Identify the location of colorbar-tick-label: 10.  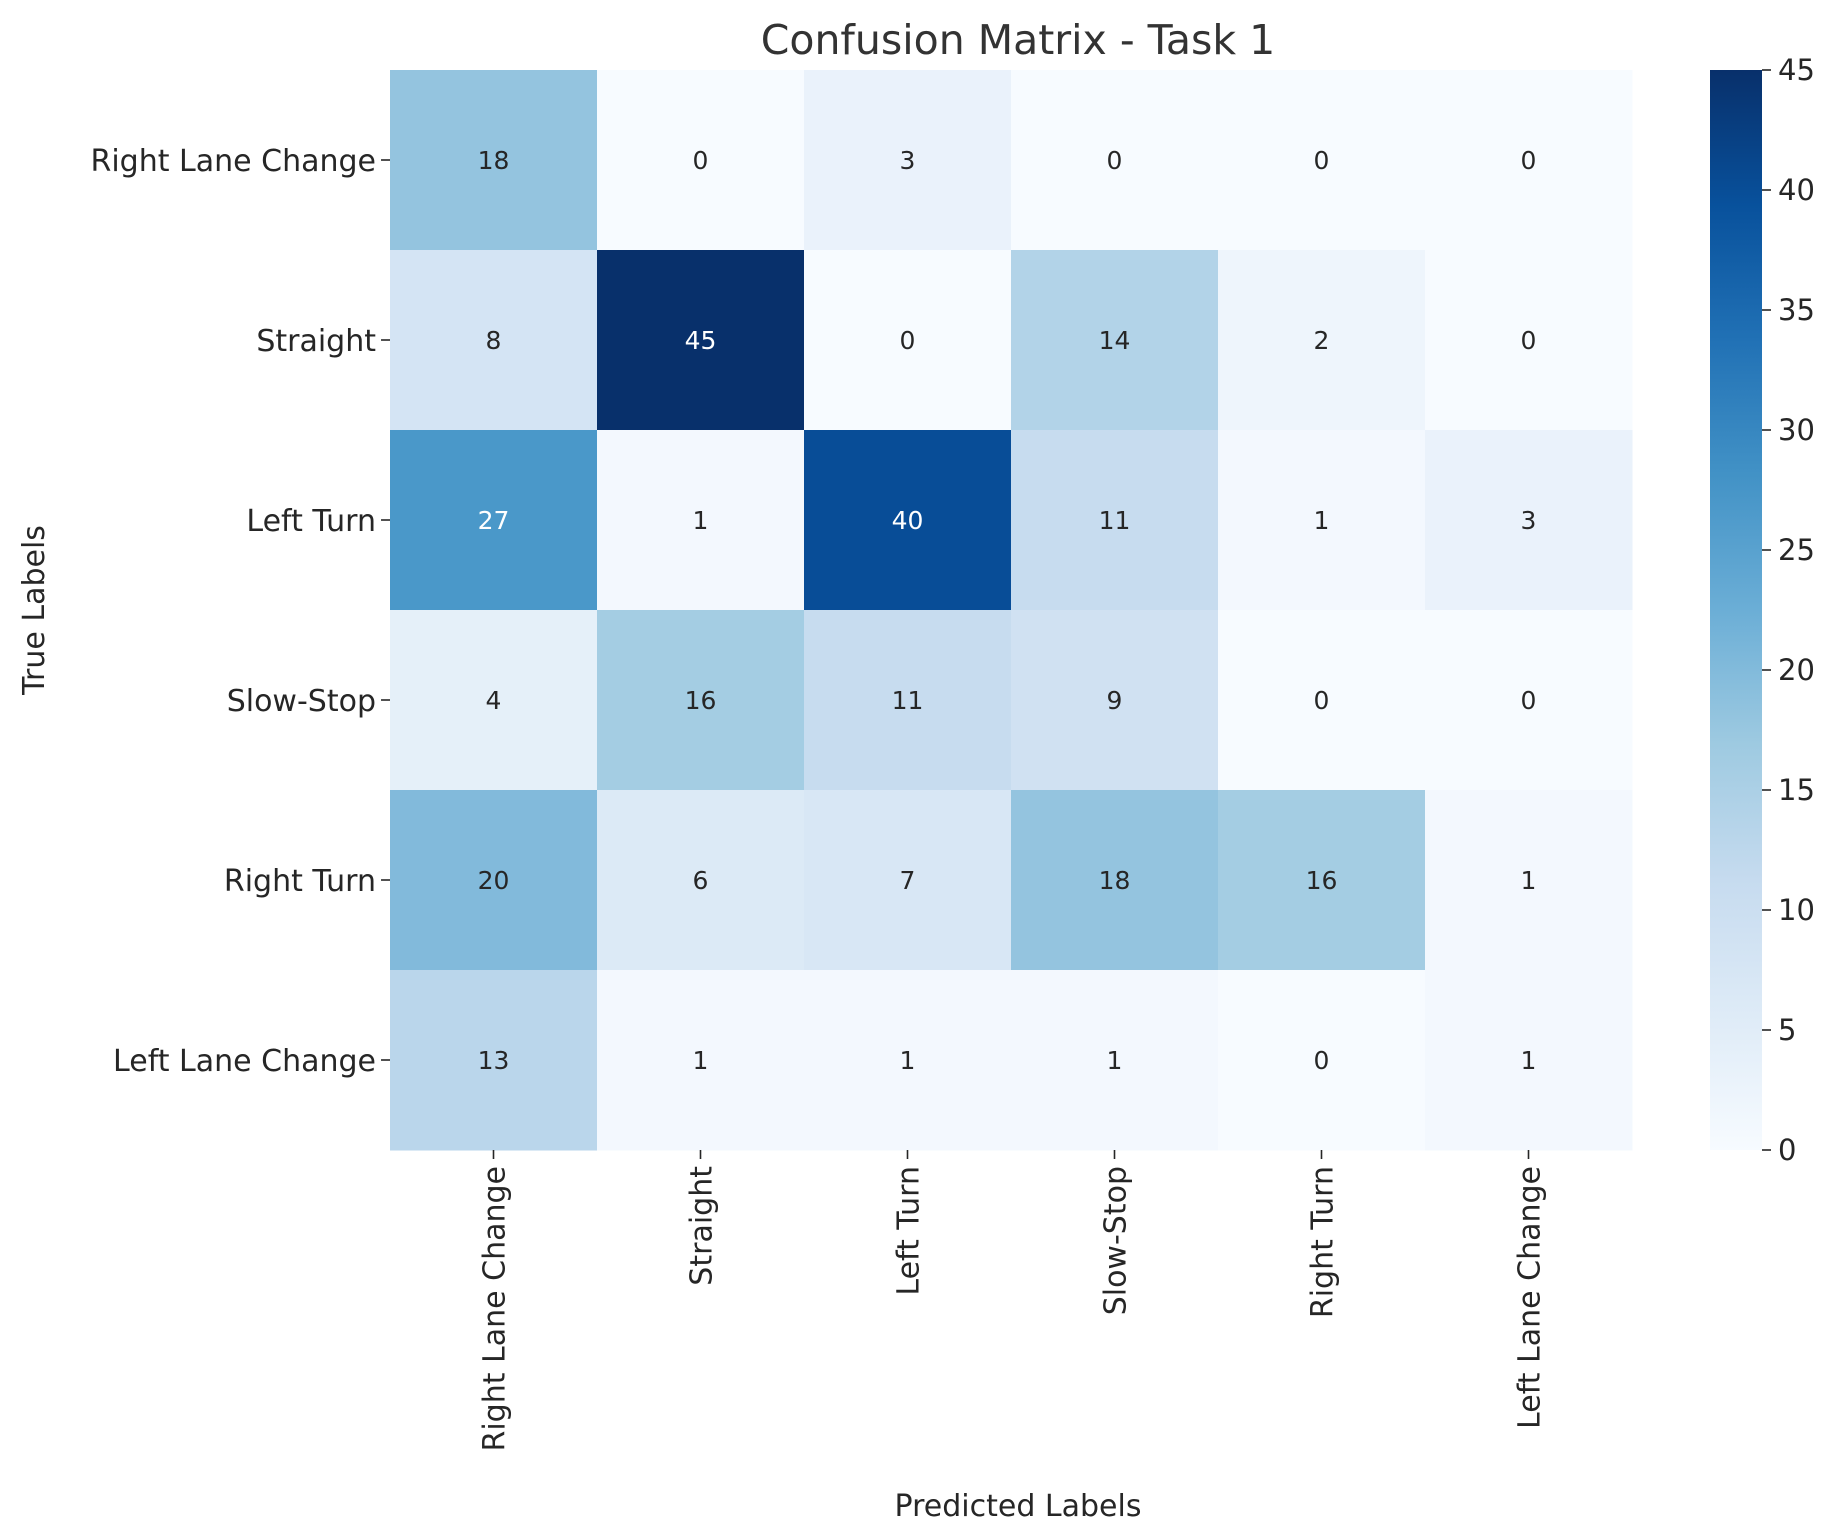
(1796, 910).